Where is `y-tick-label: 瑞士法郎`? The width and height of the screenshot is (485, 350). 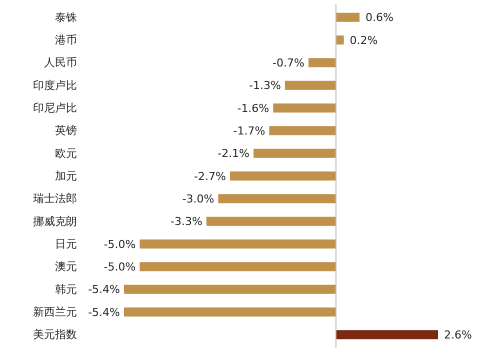 y-tick-label: 瑞士法郎 is located at coordinates (55, 199).